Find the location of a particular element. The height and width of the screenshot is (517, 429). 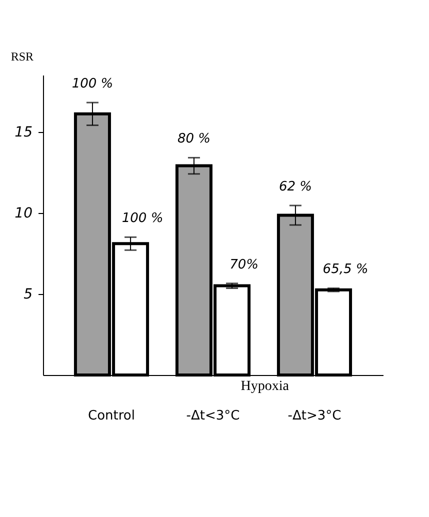

annotation: 65,5 % is located at coordinates (345, 270).